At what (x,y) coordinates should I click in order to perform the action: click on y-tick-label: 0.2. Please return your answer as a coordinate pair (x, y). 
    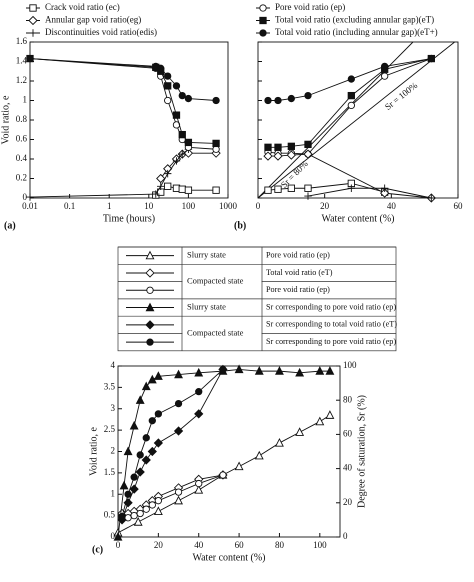
    Looking at the image, I should click on (21, 178).